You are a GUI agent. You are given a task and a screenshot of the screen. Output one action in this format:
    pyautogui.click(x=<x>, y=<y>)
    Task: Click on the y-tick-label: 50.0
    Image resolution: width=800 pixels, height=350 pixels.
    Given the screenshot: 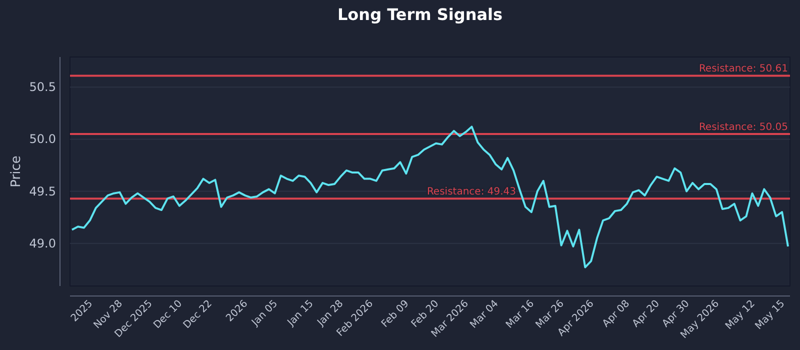 What is the action you would take?
    pyautogui.click(x=42, y=139)
    